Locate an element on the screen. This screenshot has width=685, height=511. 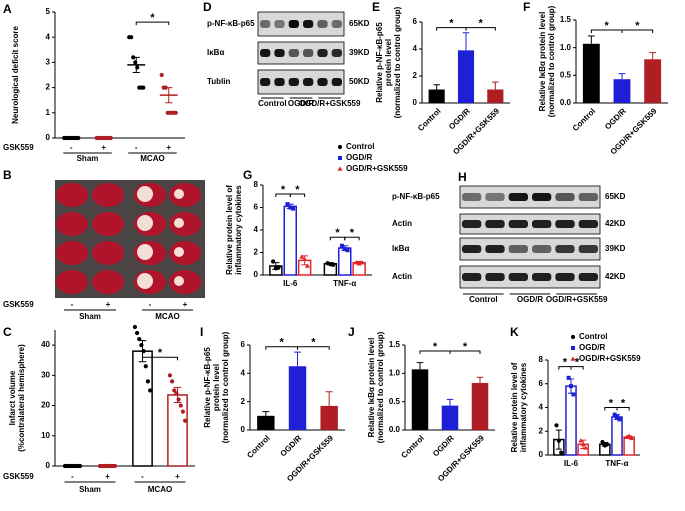
blot-row-label: Actin is located at coordinates (402, 223).